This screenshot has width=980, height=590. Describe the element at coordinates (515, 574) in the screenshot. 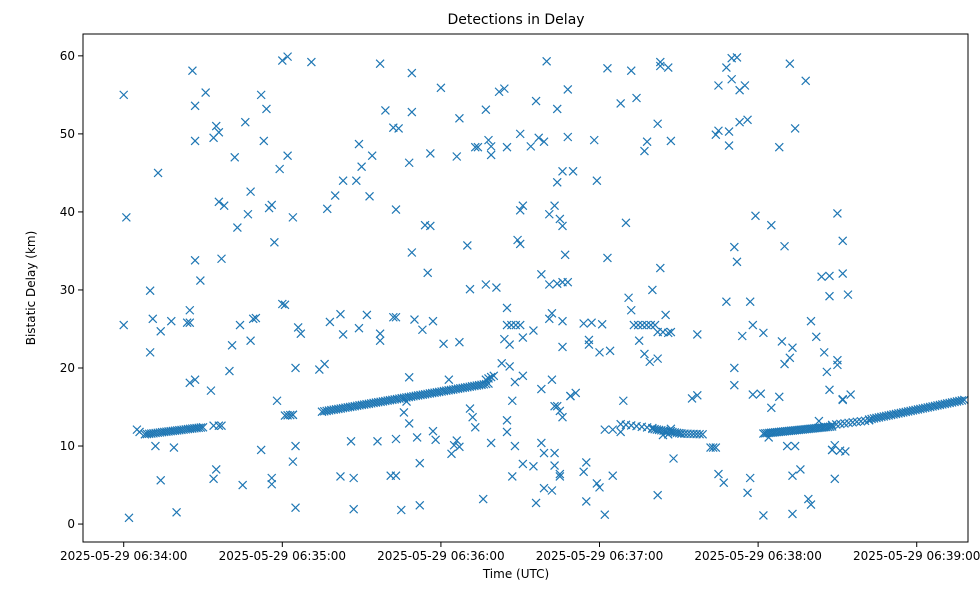

I see `x-axis-label: Time (UTC)` at that location.